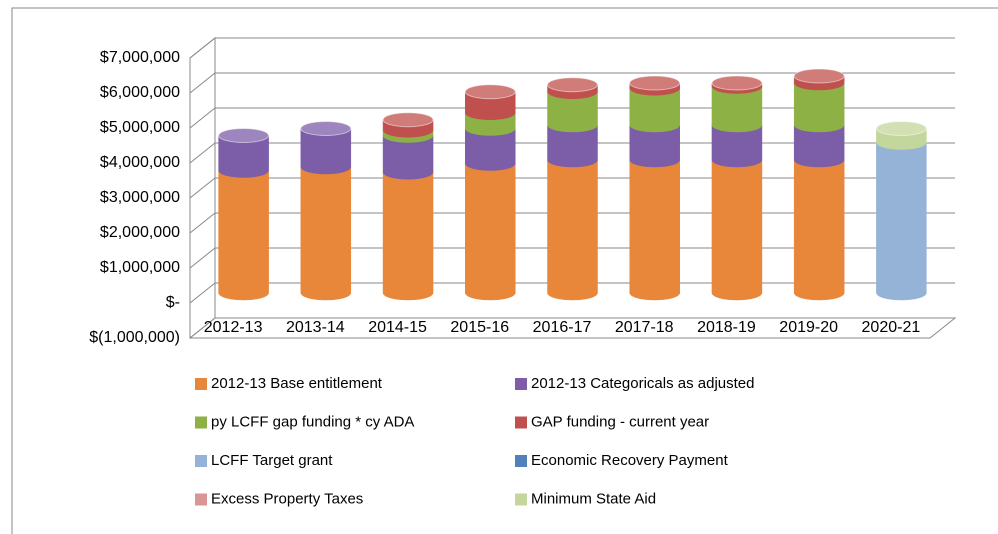 The width and height of the screenshot is (998, 534). Describe the element at coordinates (297, 383) in the screenshot. I see `legend-label: 2012-13 Base entitlement` at that location.